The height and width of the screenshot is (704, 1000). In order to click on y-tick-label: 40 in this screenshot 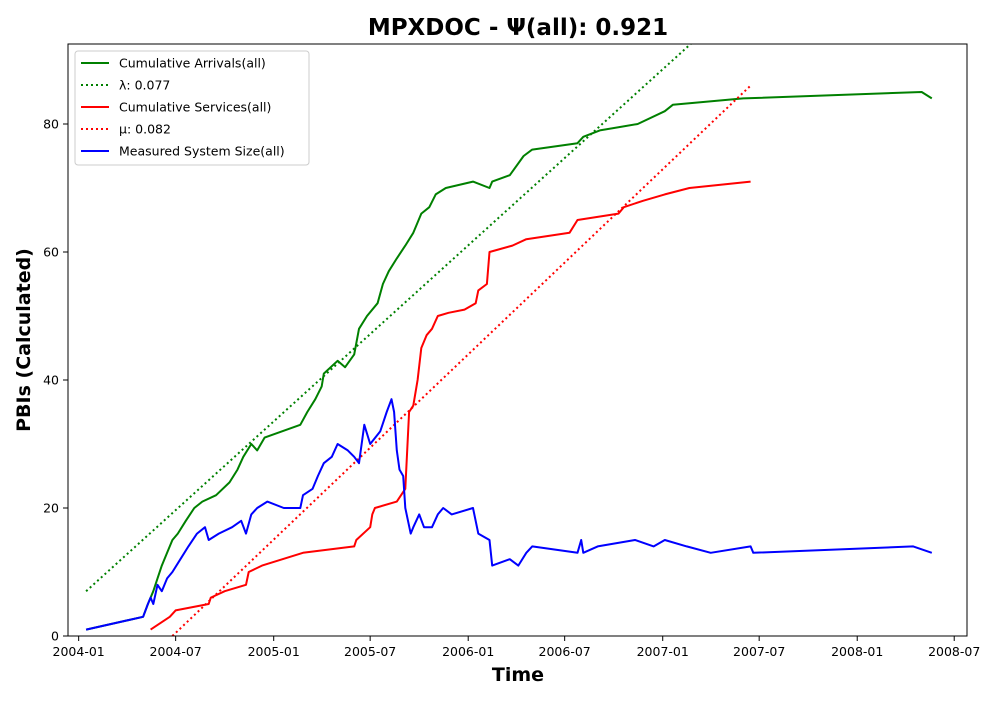, I will do `click(51, 380)`.